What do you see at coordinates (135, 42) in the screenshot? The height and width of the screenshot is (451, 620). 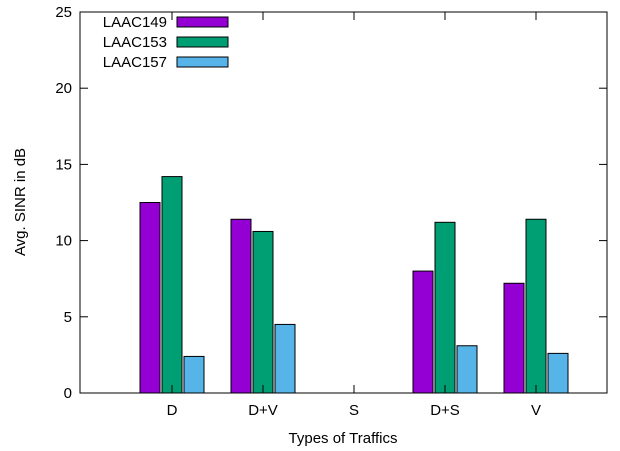 I see `legend-label: LAAC153` at bounding box center [135, 42].